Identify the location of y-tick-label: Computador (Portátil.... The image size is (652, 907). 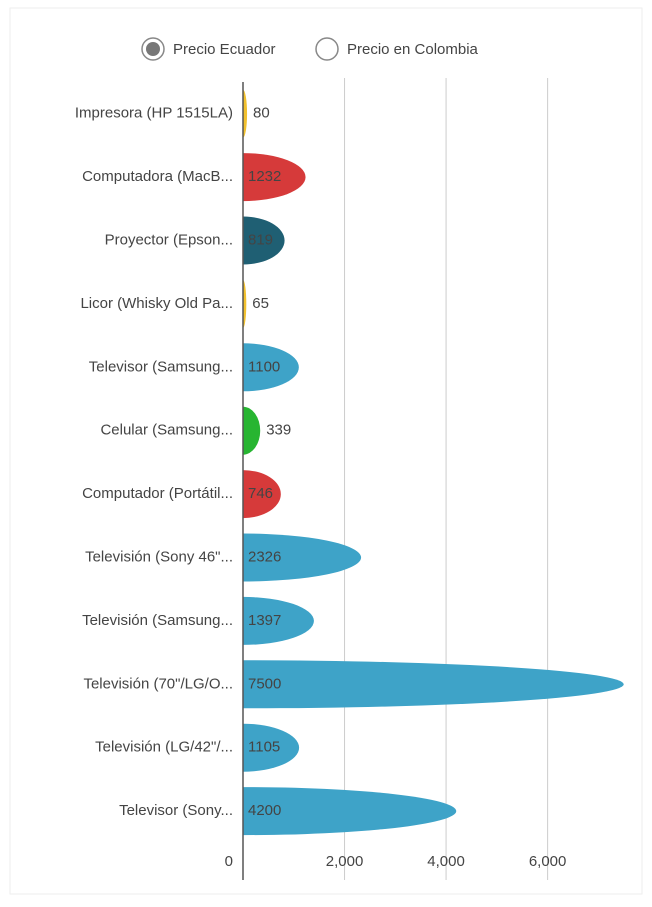
(157, 493).